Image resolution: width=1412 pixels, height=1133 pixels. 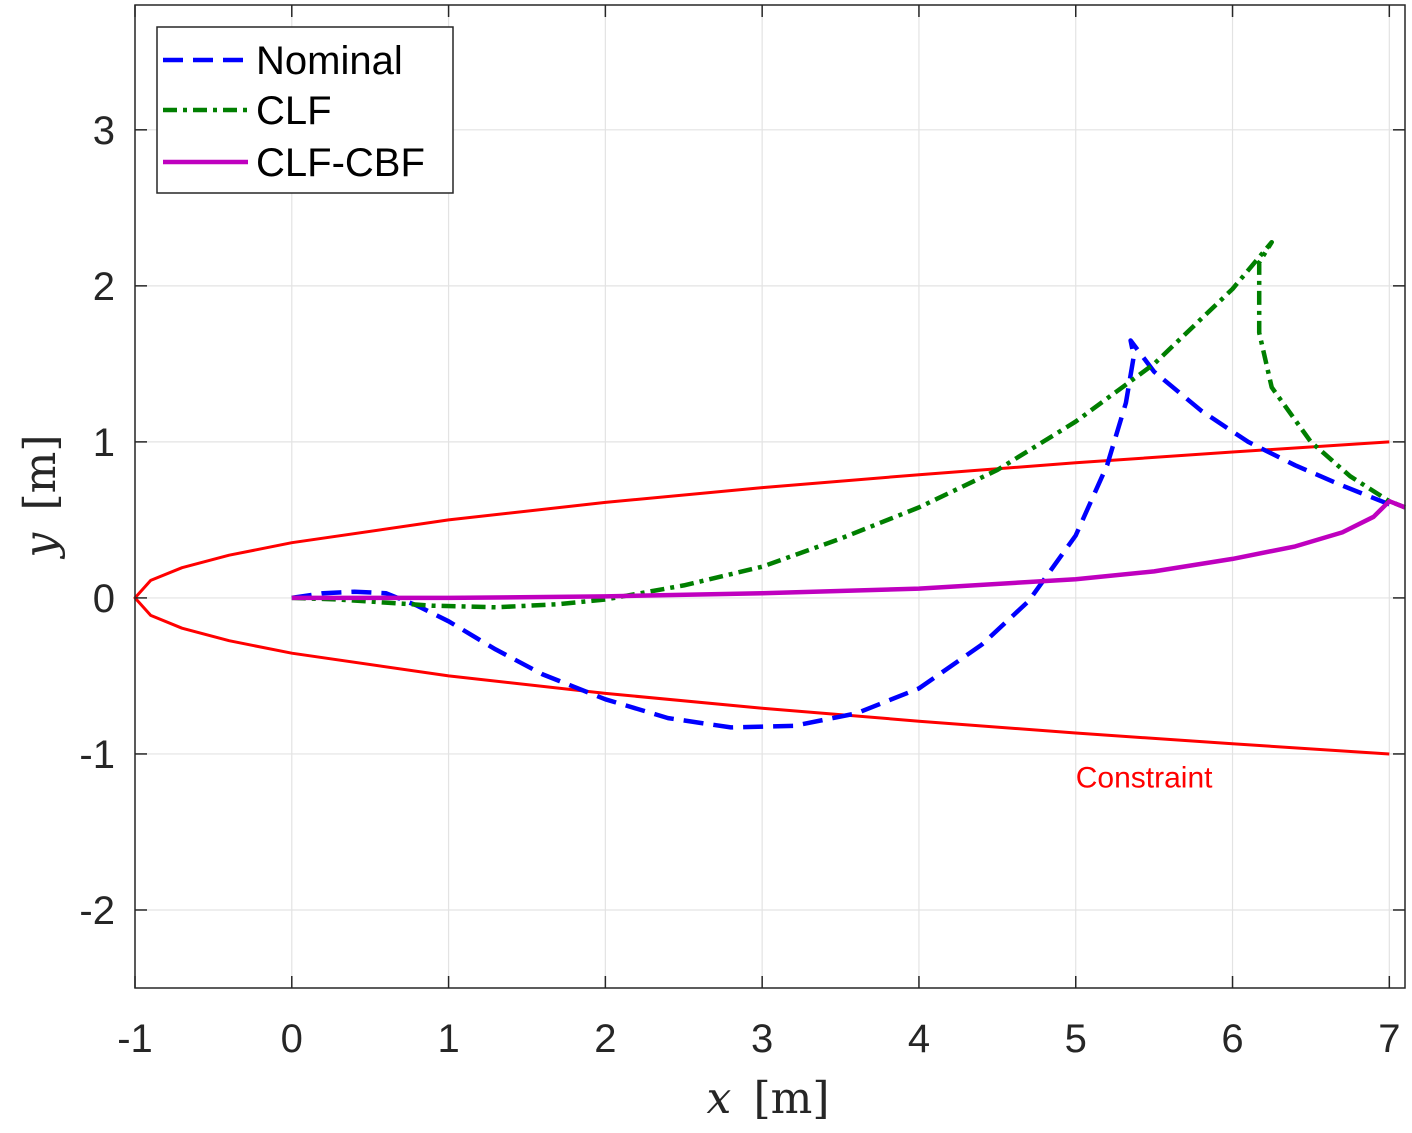 What do you see at coordinates (294, 111) in the screenshot?
I see `legend-label-clf: CLF` at bounding box center [294, 111].